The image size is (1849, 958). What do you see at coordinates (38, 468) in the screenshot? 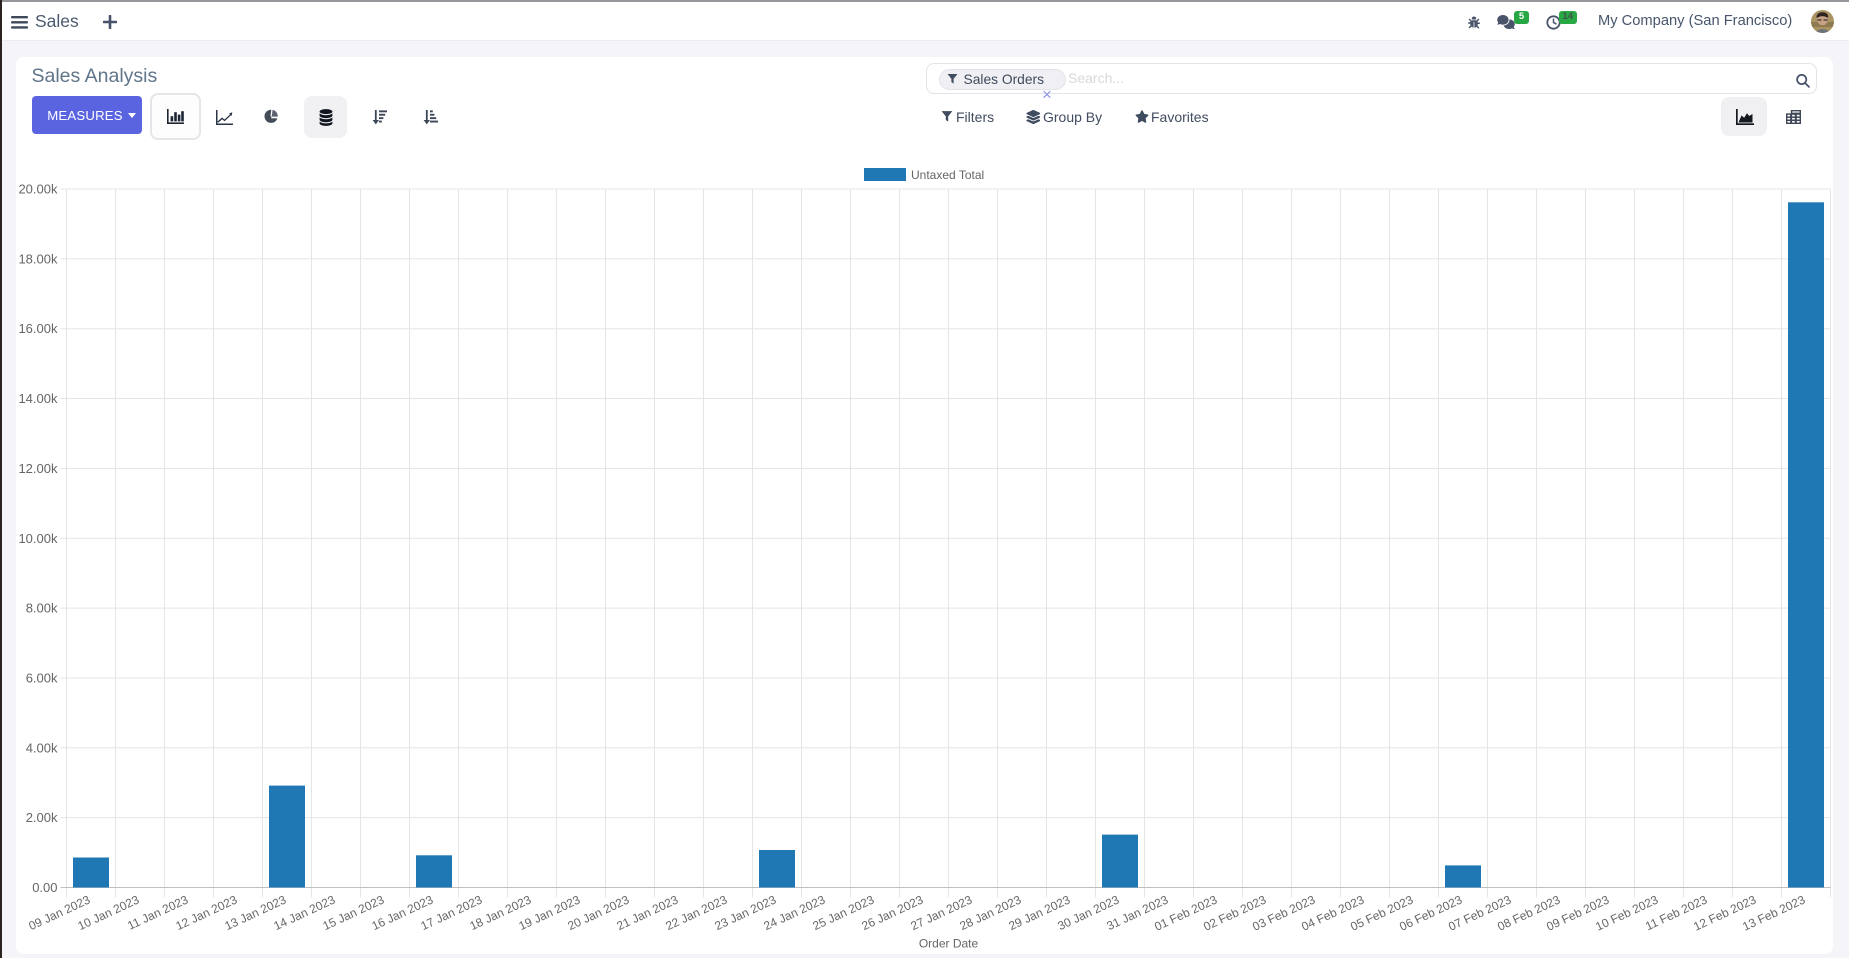
I see `svg-text: 12.00k` at bounding box center [38, 468].